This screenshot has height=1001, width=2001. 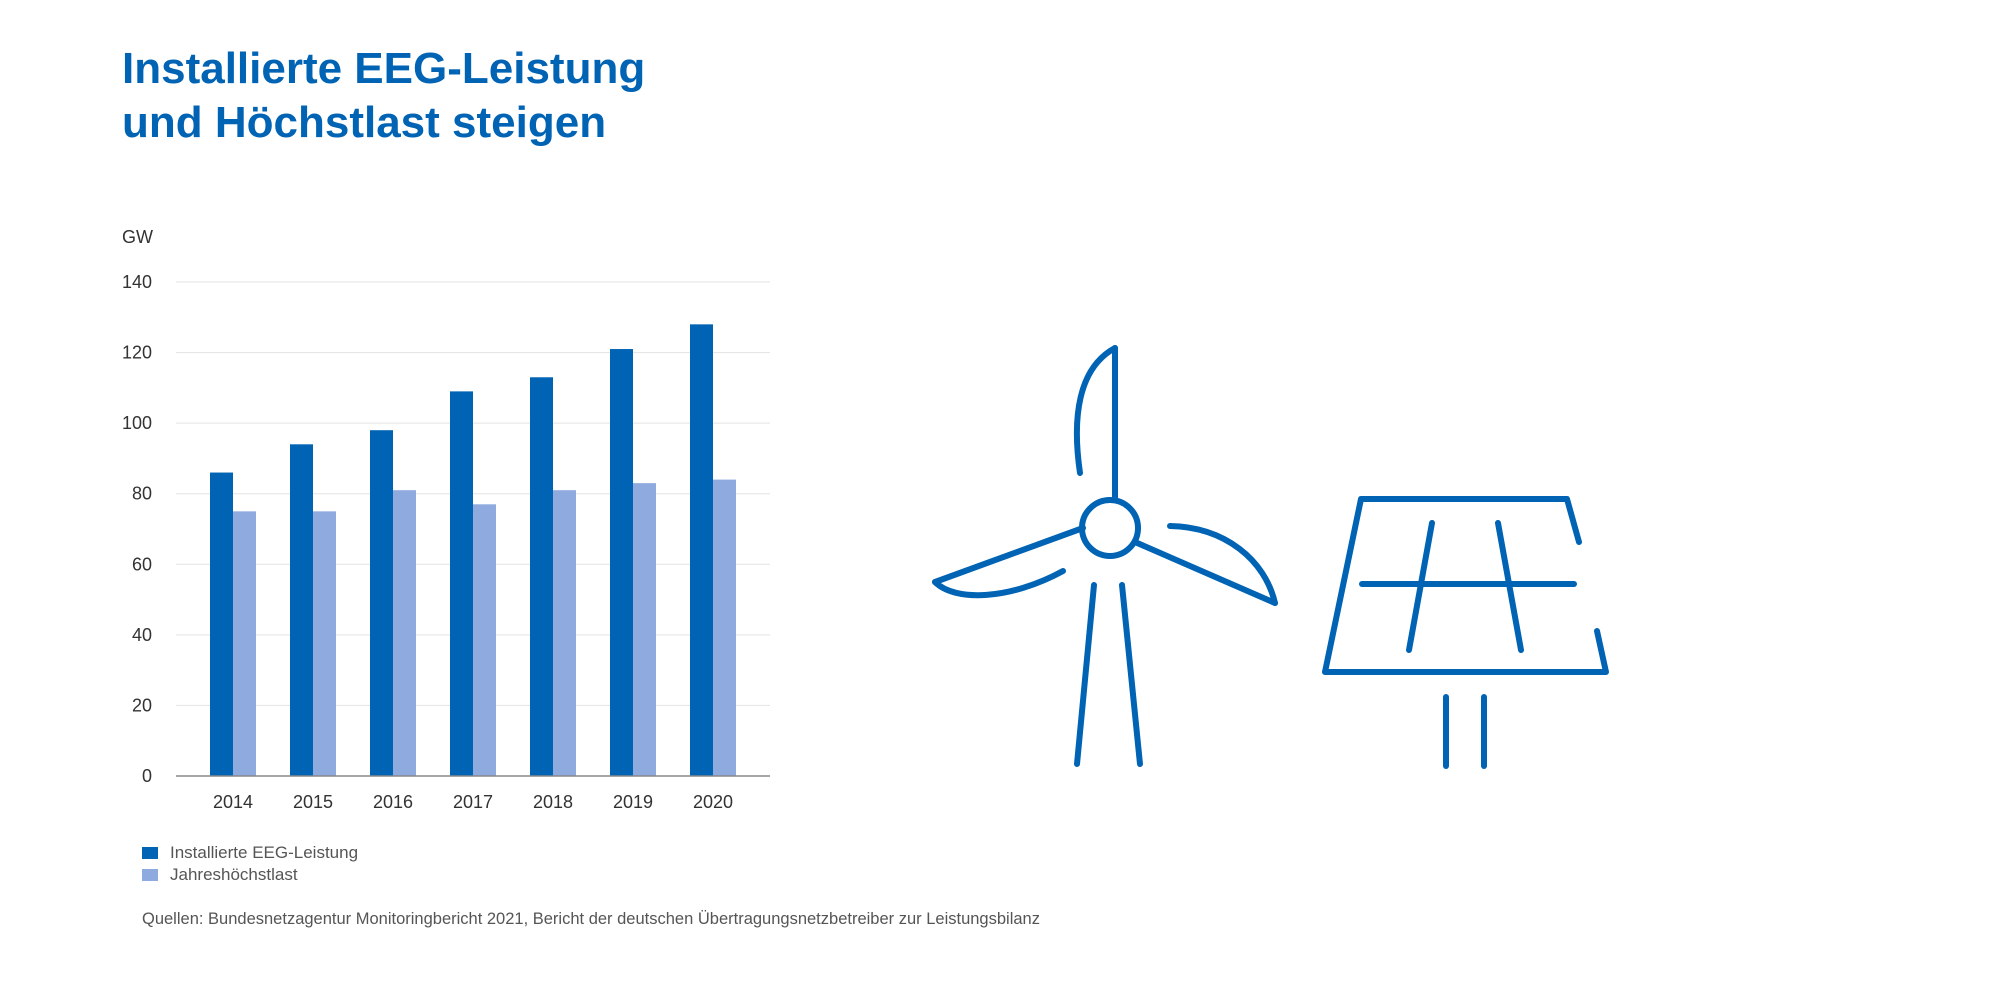 I want to click on y-axis-unit-label: GW, so click(x=137, y=237).